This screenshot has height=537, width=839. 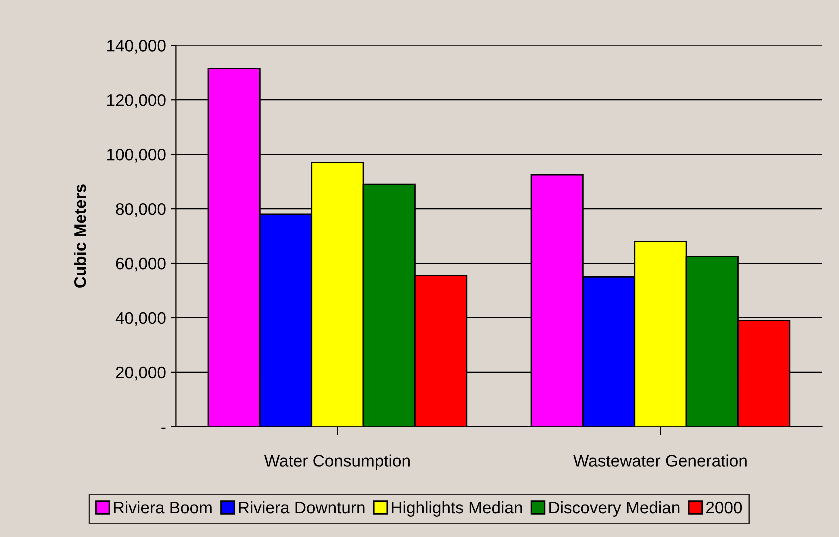 I want to click on x-tick-label: Wastewater Generation, so click(x=660, y=460).